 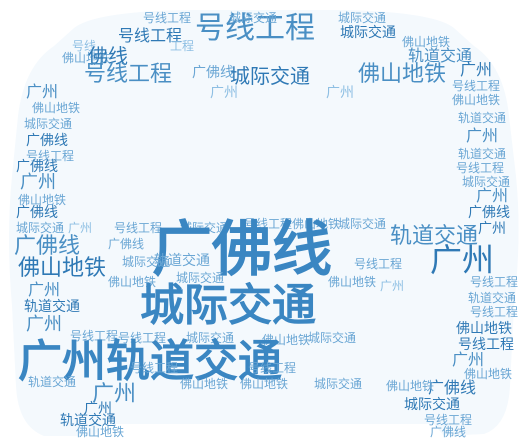 I want to click on cloud-word: 广州轨道交通, so click(x=150, y=361).